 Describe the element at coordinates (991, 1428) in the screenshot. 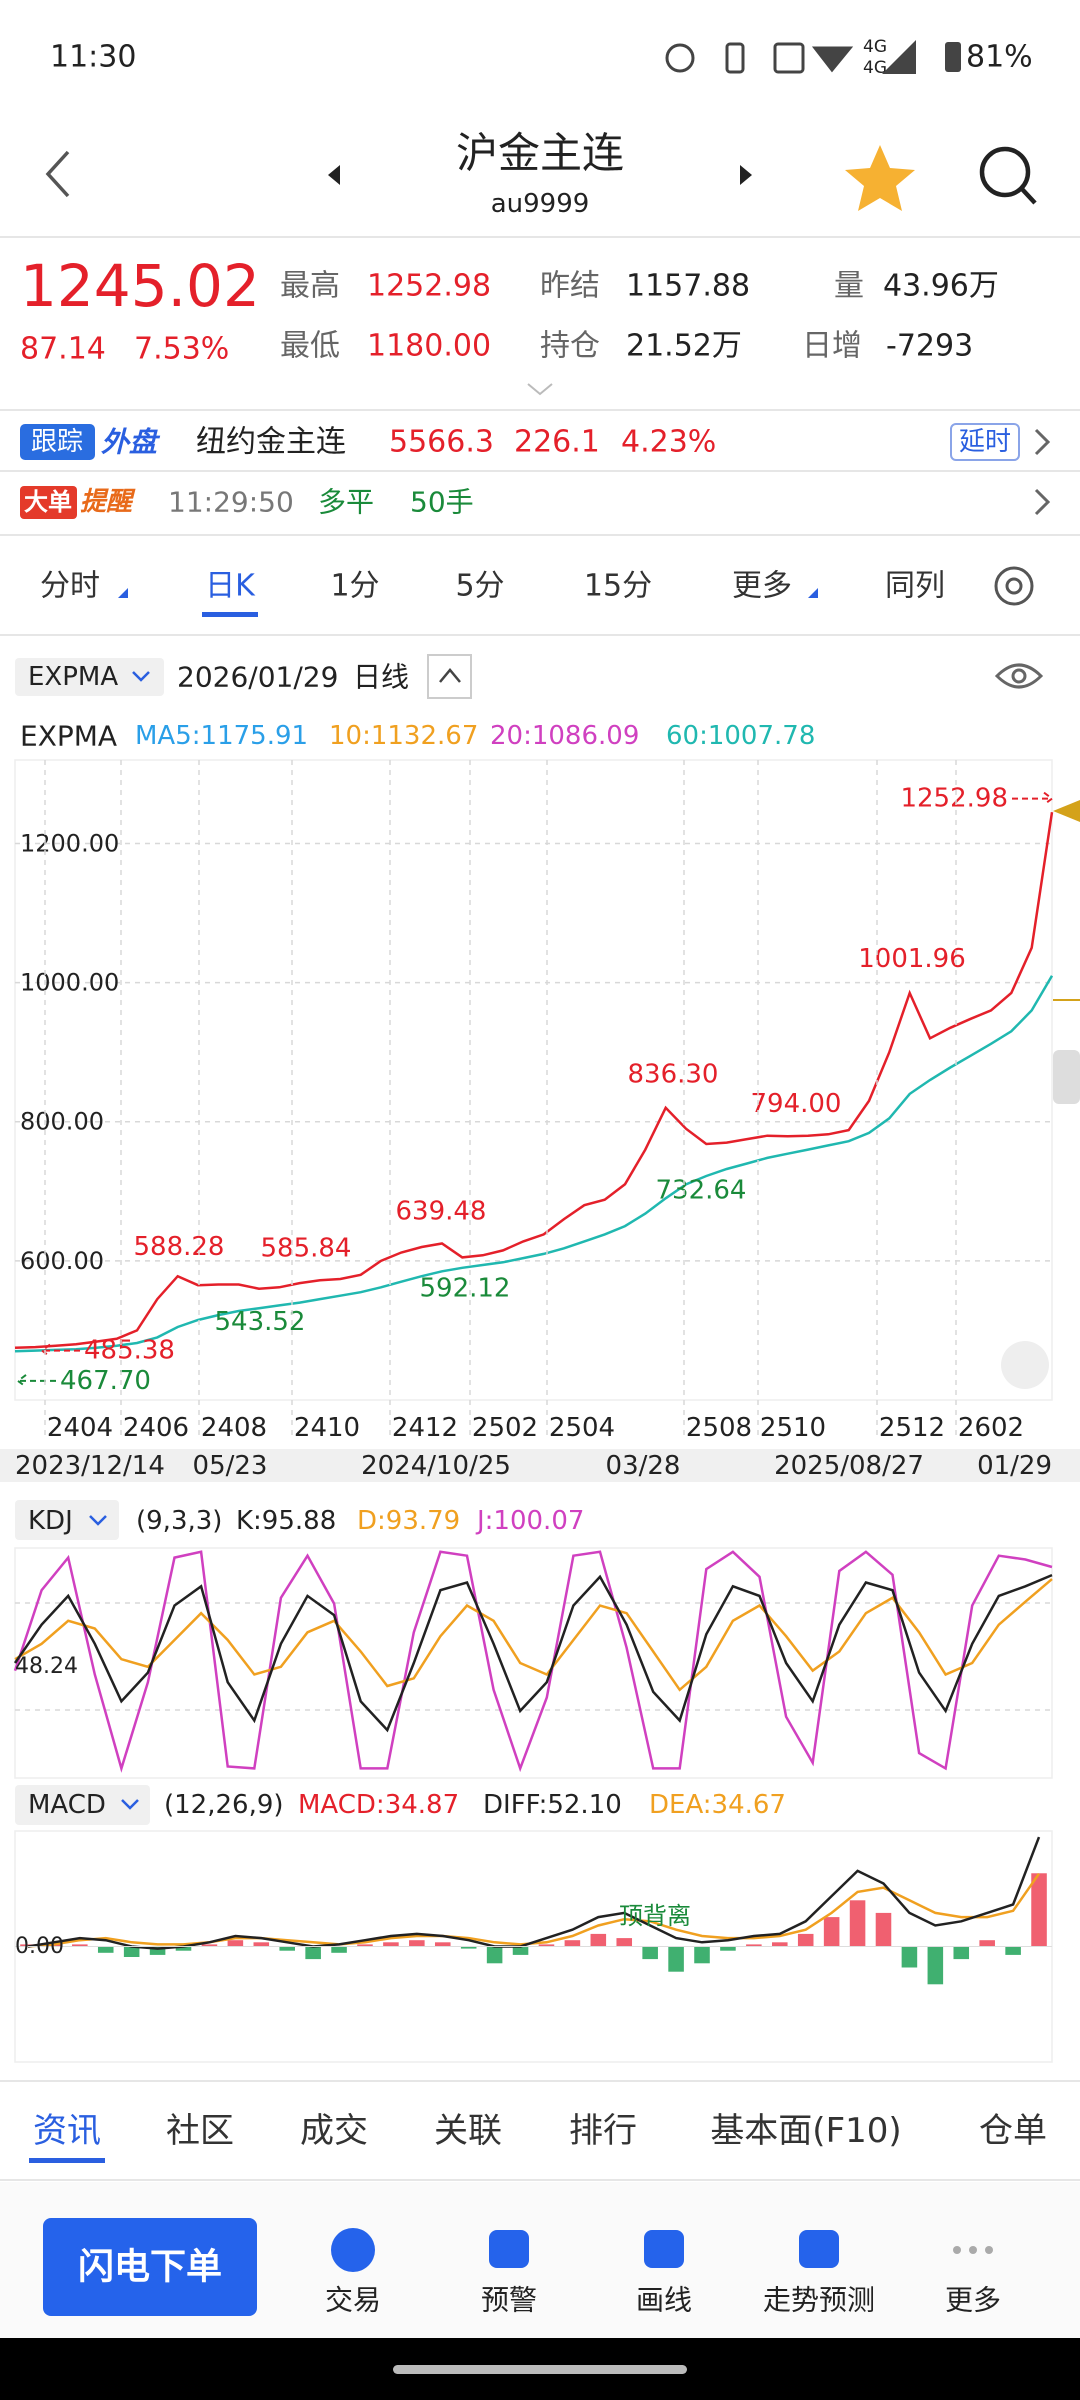

I see `x-tick-label: 2602` at that location.